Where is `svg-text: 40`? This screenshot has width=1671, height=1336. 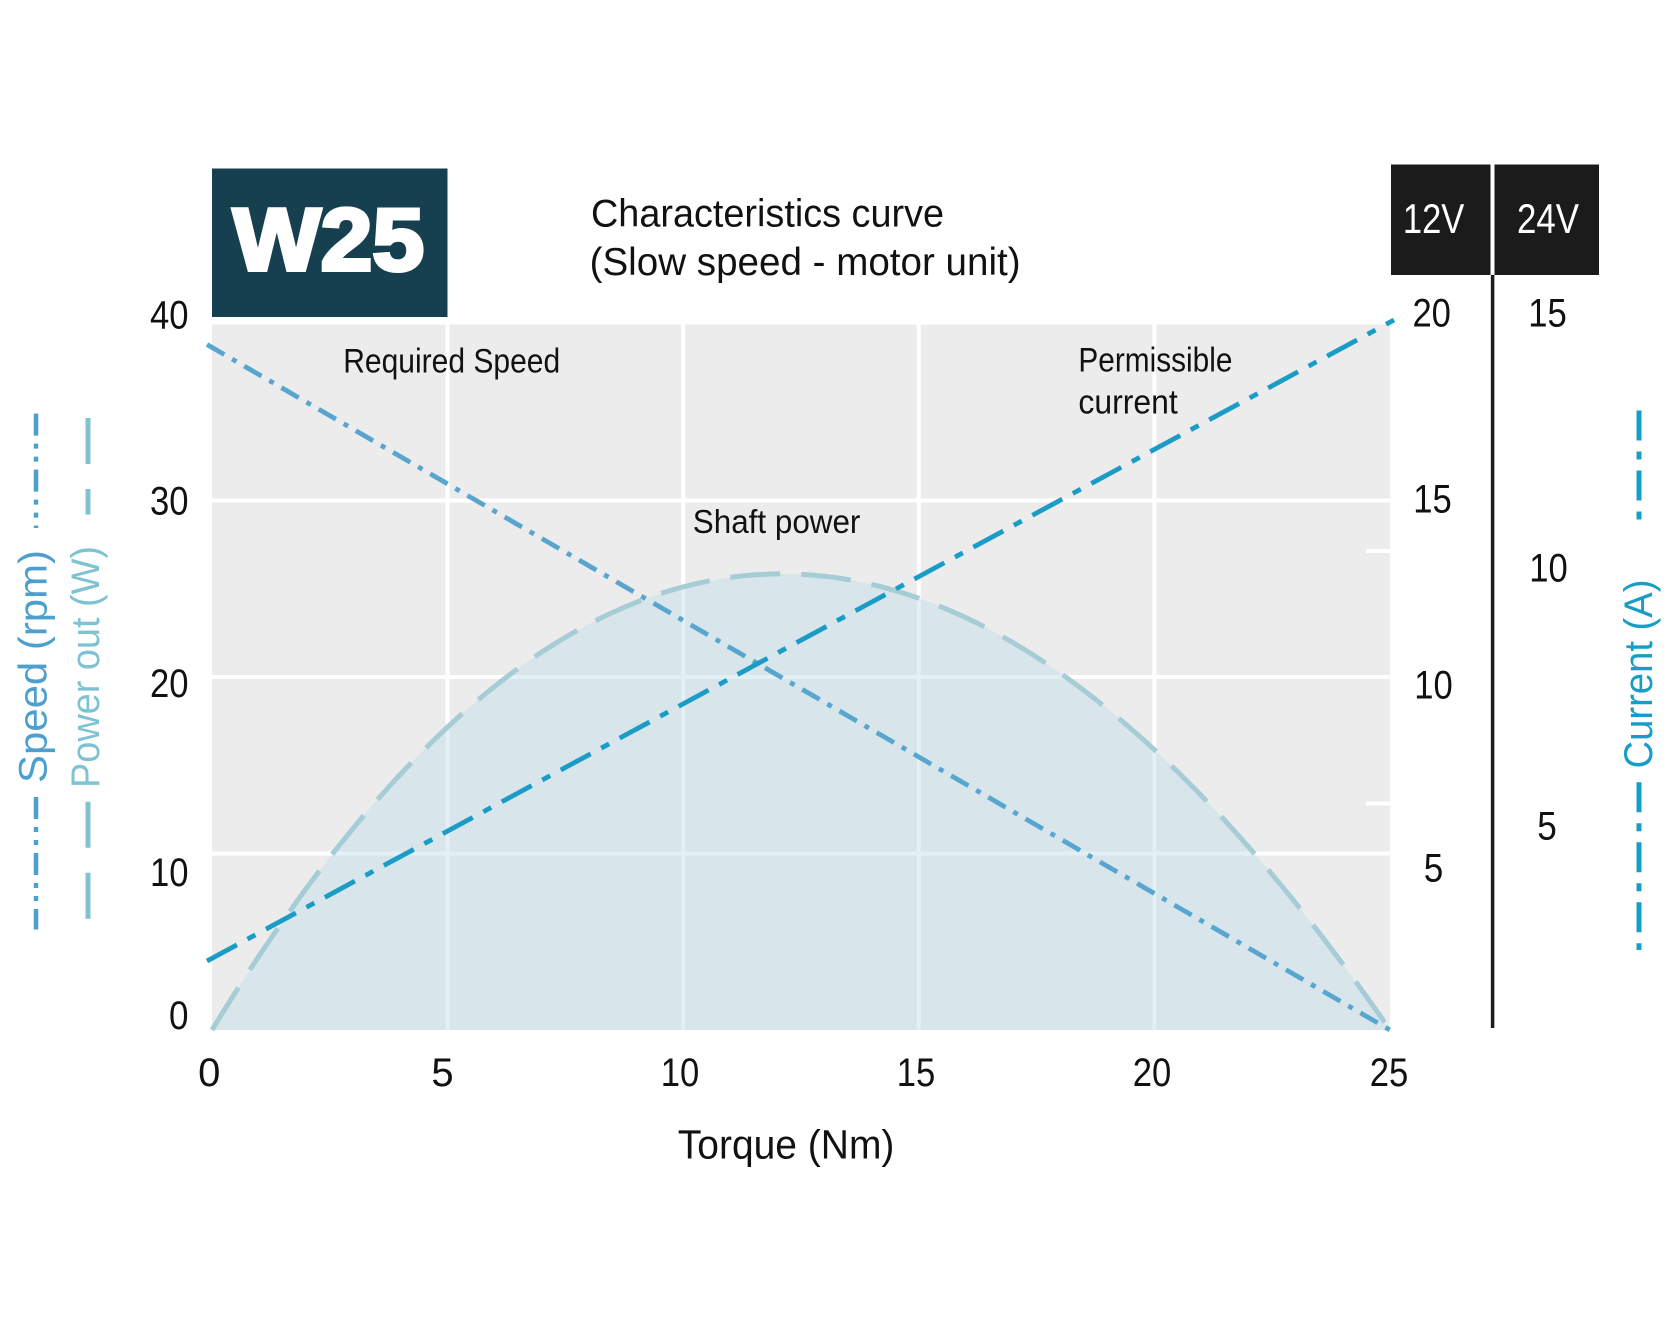
svg-text: 40 is located at coordinates (169, 316).